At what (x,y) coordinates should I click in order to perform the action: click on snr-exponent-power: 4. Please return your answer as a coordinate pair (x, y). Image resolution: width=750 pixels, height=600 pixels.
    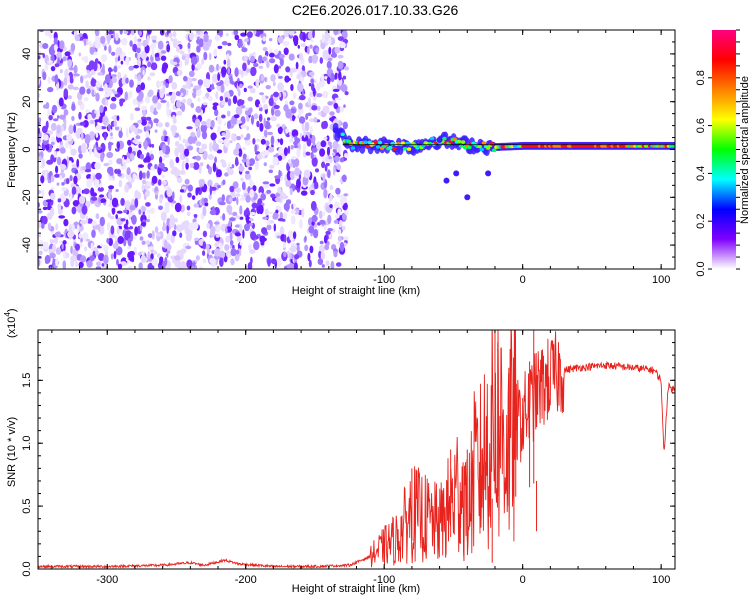
    Looking at the image, I should click on (7, 314).